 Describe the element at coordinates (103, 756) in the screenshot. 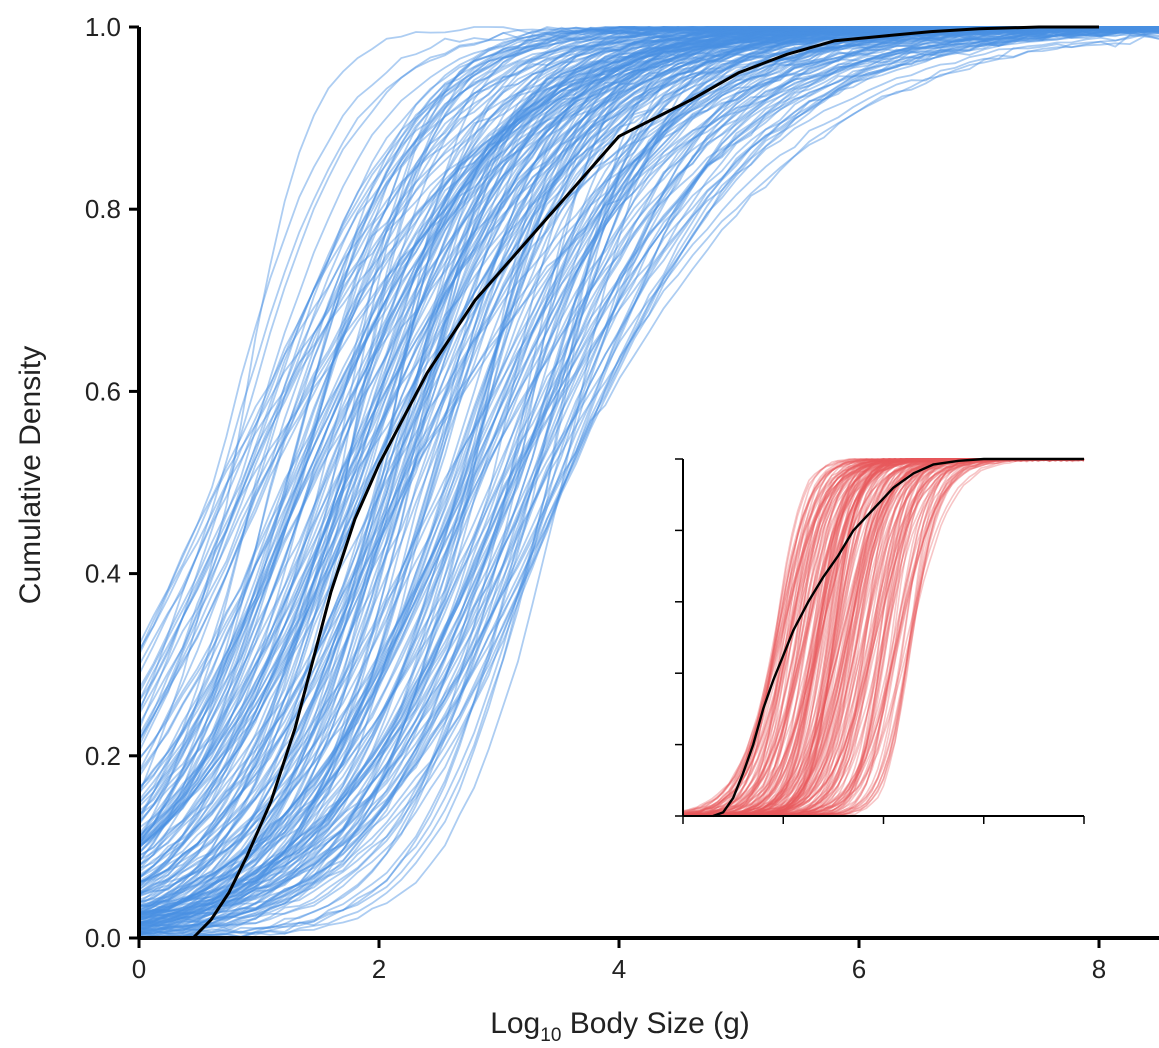

I see `y-tick-label: 0.2` at that location.